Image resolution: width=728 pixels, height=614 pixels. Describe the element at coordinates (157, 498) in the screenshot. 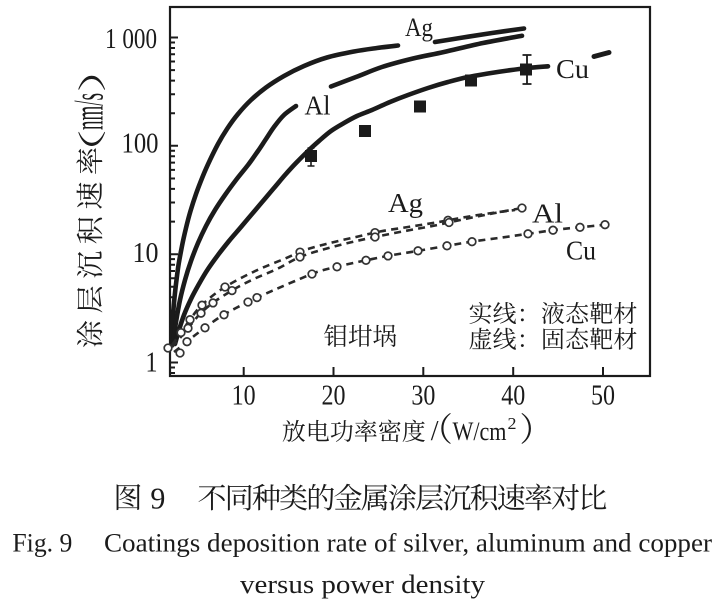

I see `svg-text: 9` at that location.